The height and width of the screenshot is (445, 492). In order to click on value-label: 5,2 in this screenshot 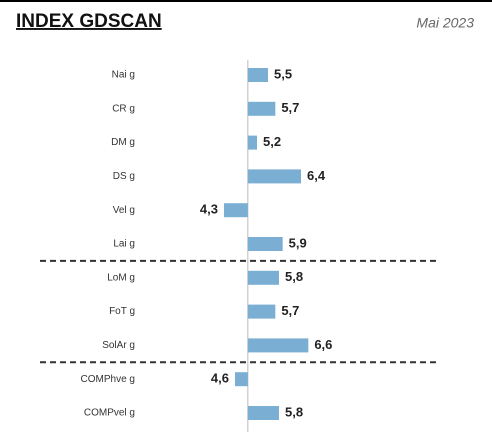, I will do `click(272, 141)`.